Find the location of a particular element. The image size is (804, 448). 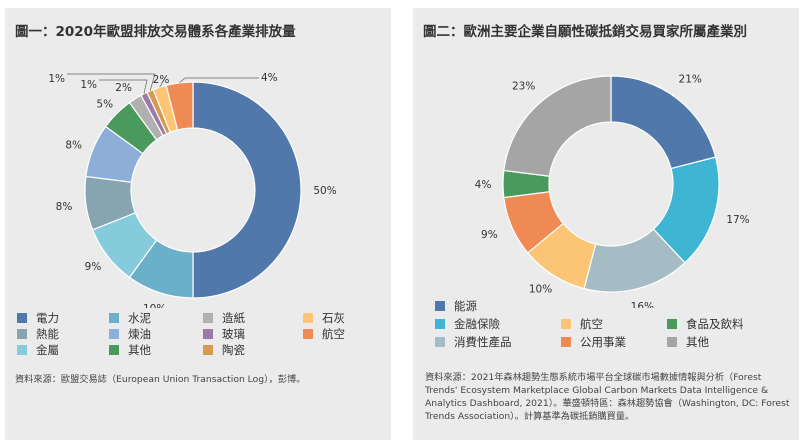

legend-label: 陶瓷 is located at coordinates (233, 350).